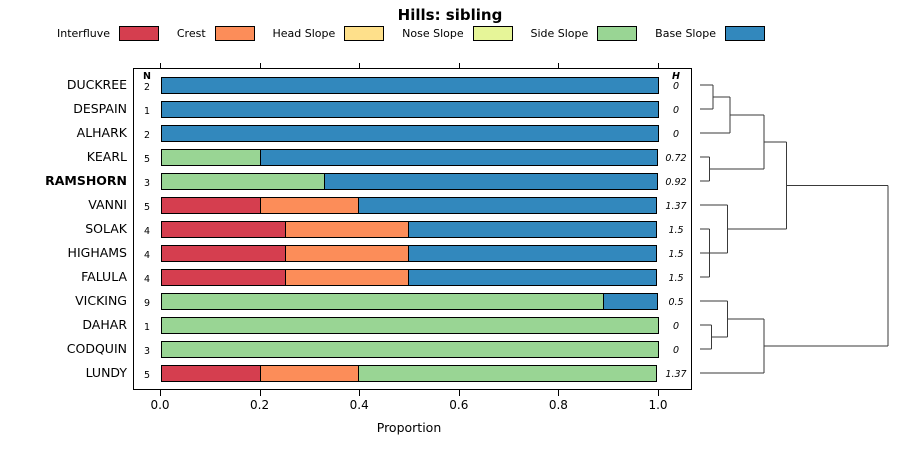 The height and width of the screenshot is (460, 900). I want to click on legend-label: Interfluve, so click(83, 33).